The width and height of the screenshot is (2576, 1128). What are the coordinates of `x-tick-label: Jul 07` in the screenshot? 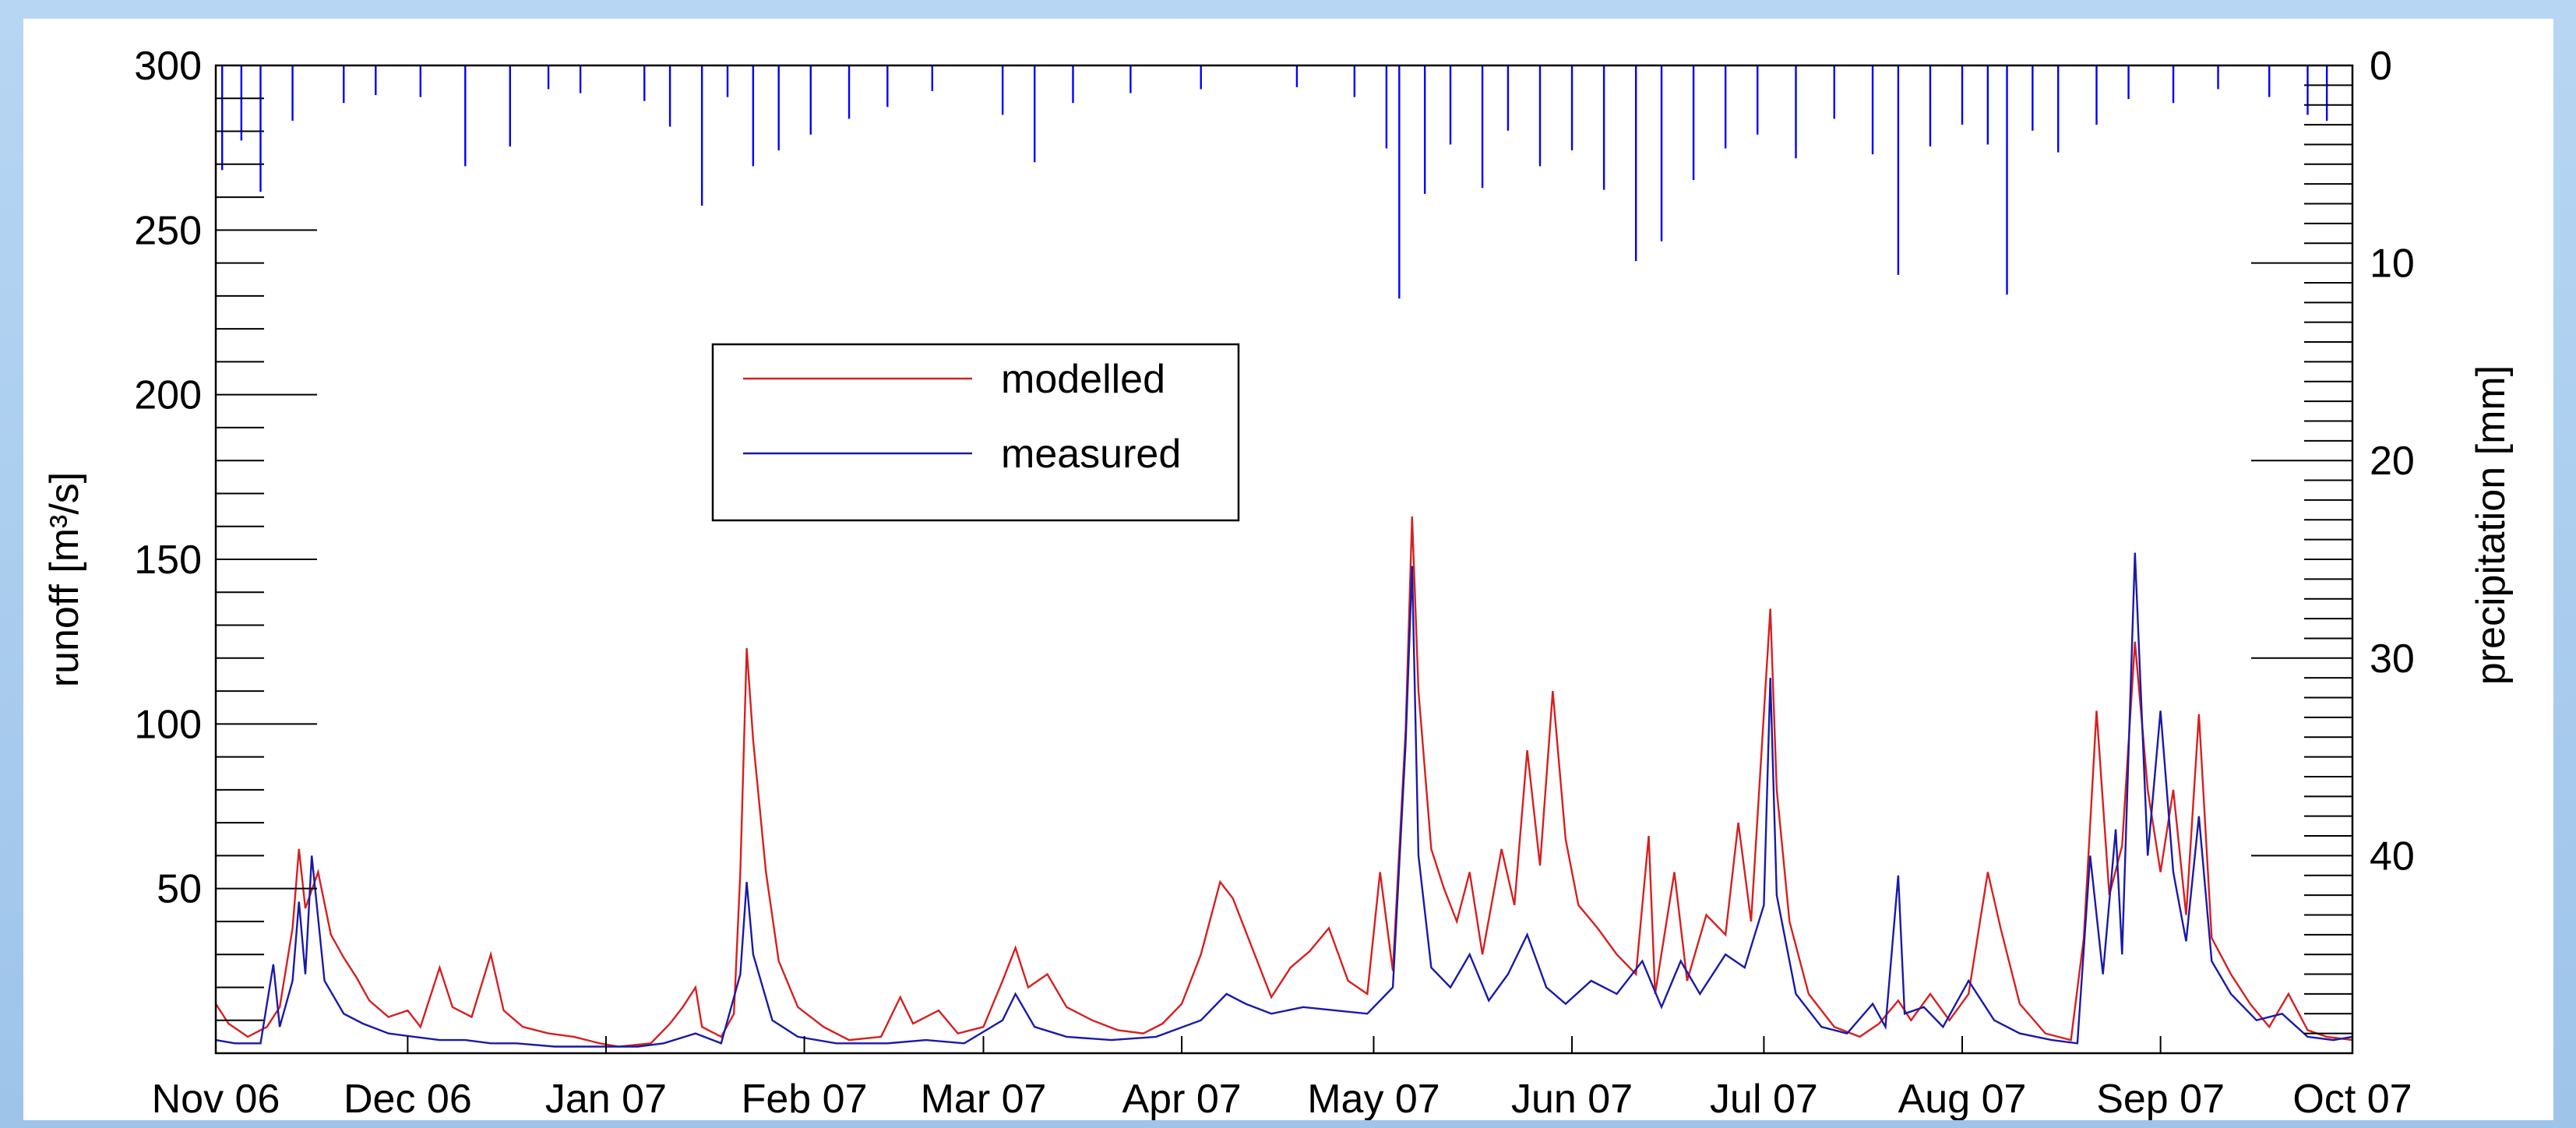 It's located at (1764, 1098).